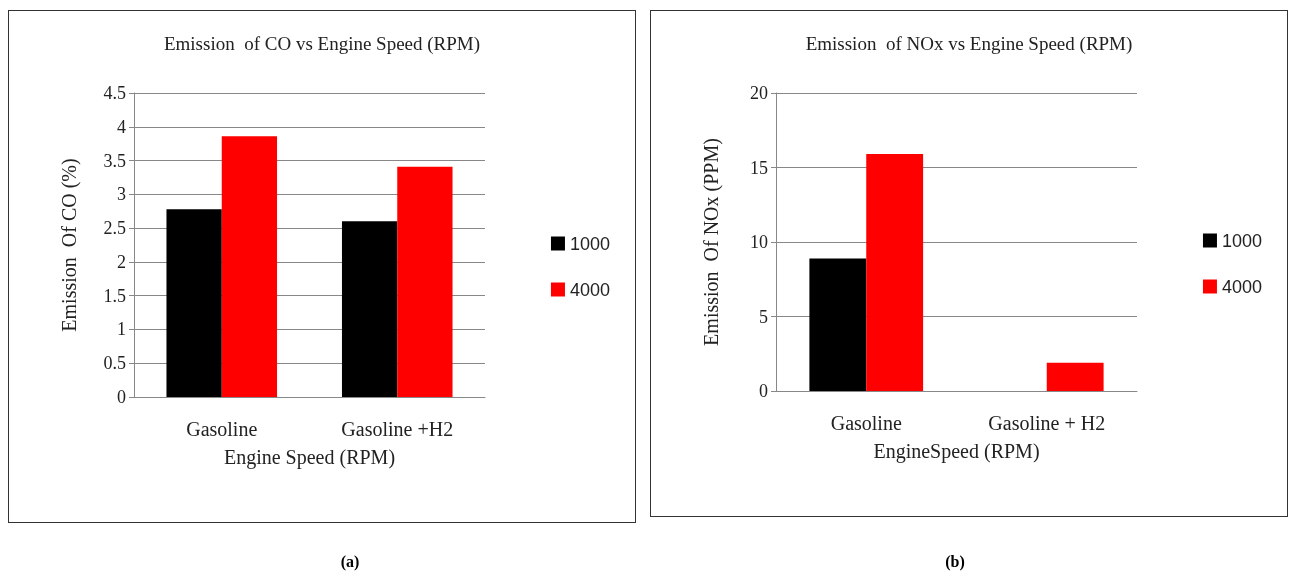  Describe the element at coordinates (114, 363) in the screenshot. I see `y-tick-label: 0.5` at that location.